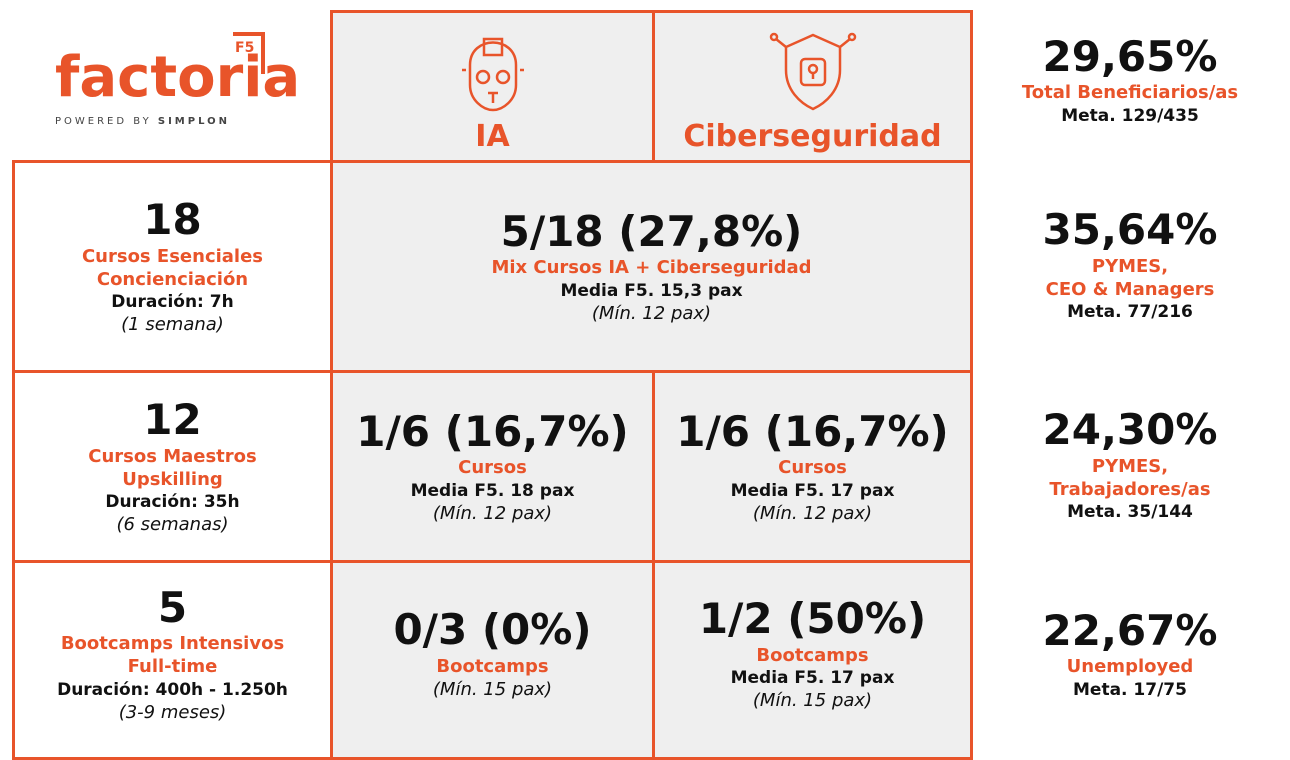 The image size is (1290, 760). I want to click on row-period: (6 semanas), so click(172, 525).